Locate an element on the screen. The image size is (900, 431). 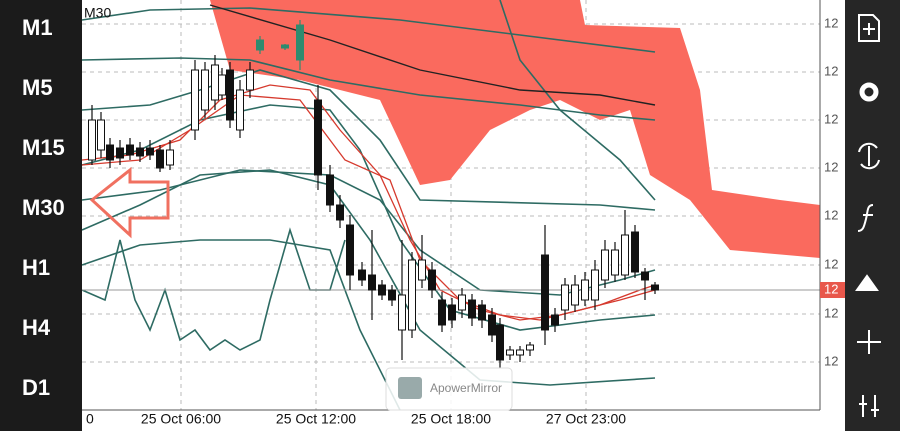
settings-icon is located at coordinates (869, 92).